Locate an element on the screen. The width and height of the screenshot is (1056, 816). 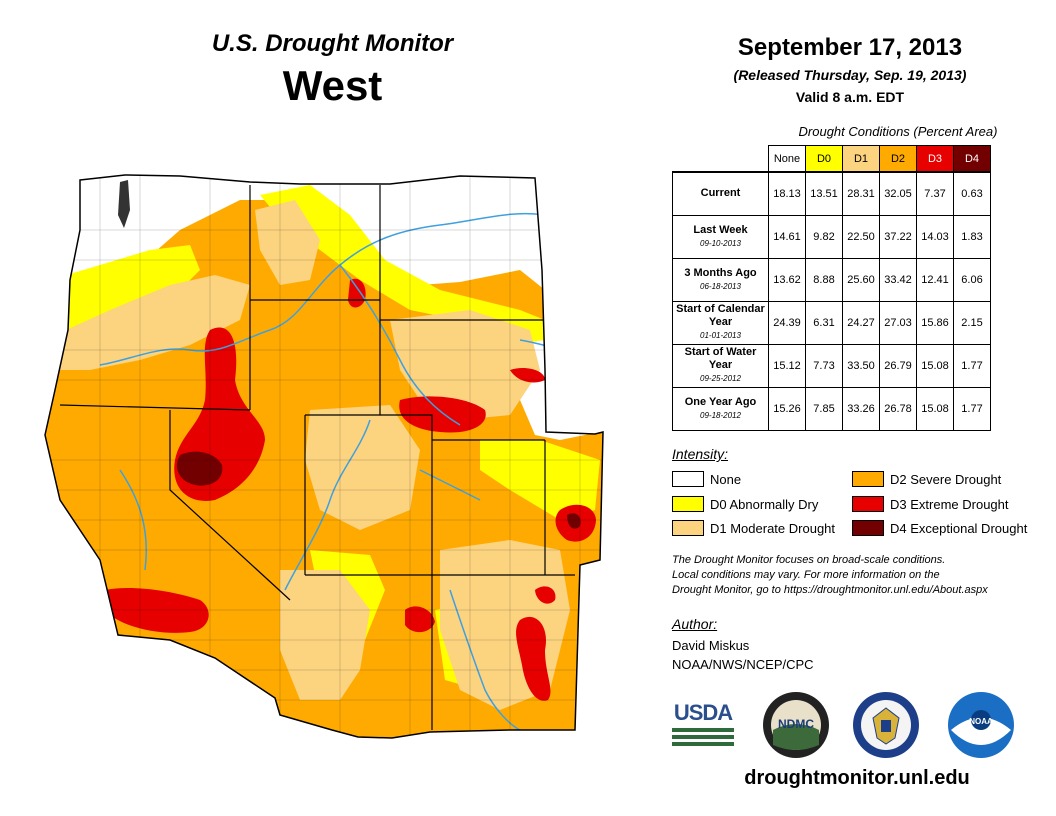
table-cell: 26.78 is located at coordinates (898, 408).